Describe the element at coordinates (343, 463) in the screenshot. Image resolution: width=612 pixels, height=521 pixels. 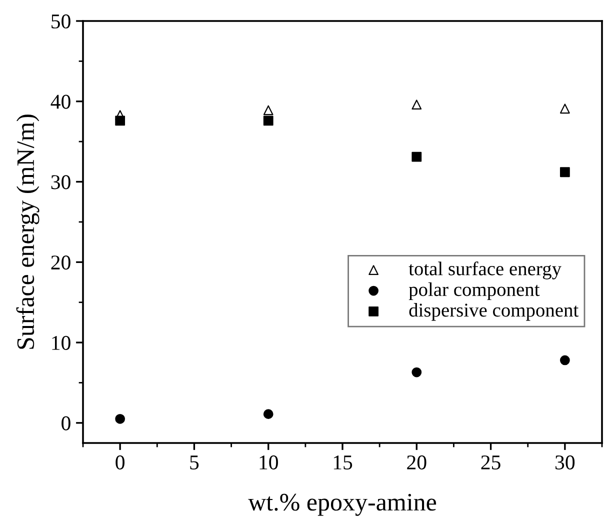
I see `x-tick-label: 15` at that location.